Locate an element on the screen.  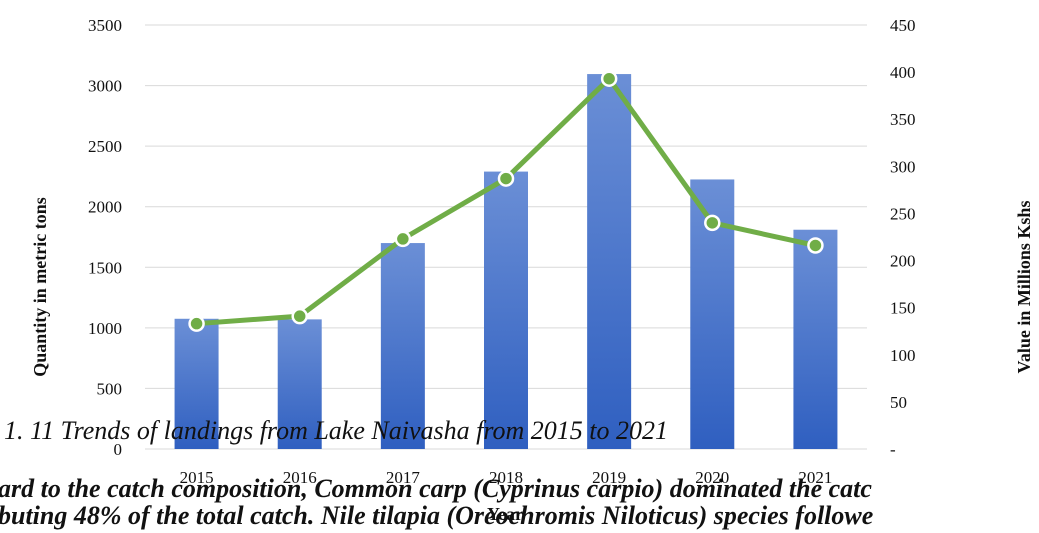
y2-tick-label: 350 is located at coordinates (903, 119).